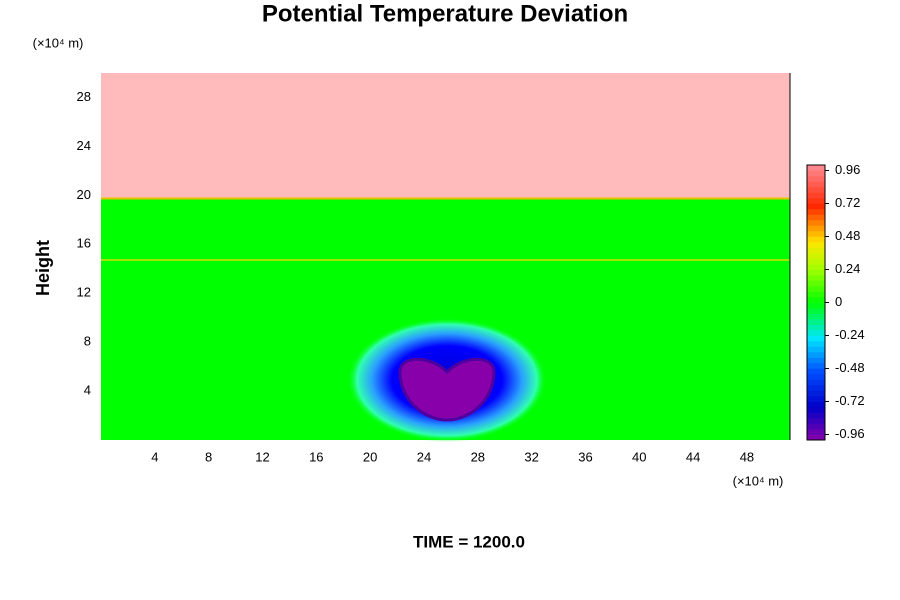  I want to click on x-tick-label: 4, so click(154, 456).